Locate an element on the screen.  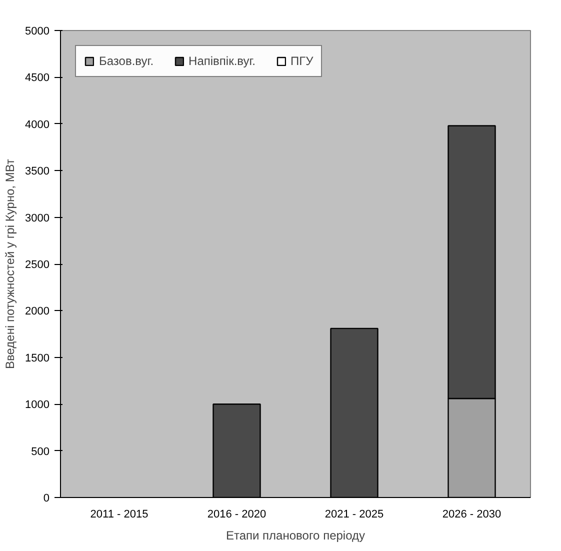
x-tick-label: 2011 - 2015 is located at coordinates (119, 514).